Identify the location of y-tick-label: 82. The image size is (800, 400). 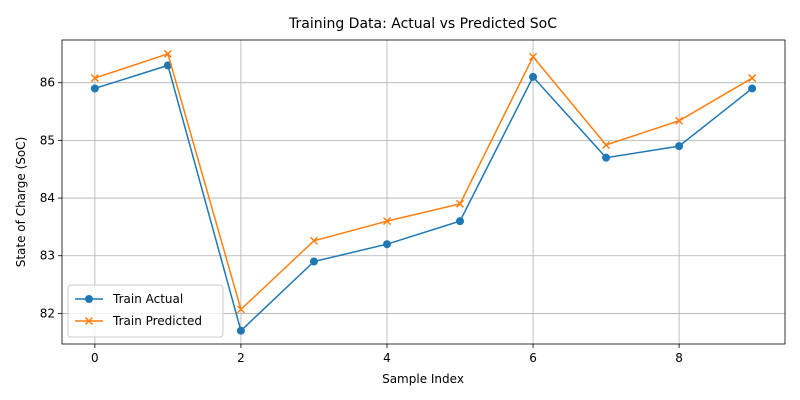
(47, 313).